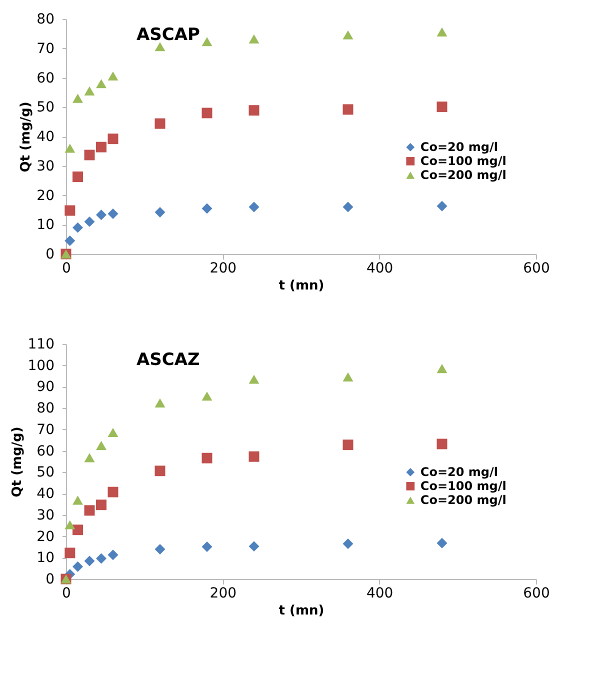 Image resolution: width=613 pixels, height=684 pixels. Describe the element at coordinates (168, 360) in the screenshot. I see `chart-title: ASCAZ` at that location.